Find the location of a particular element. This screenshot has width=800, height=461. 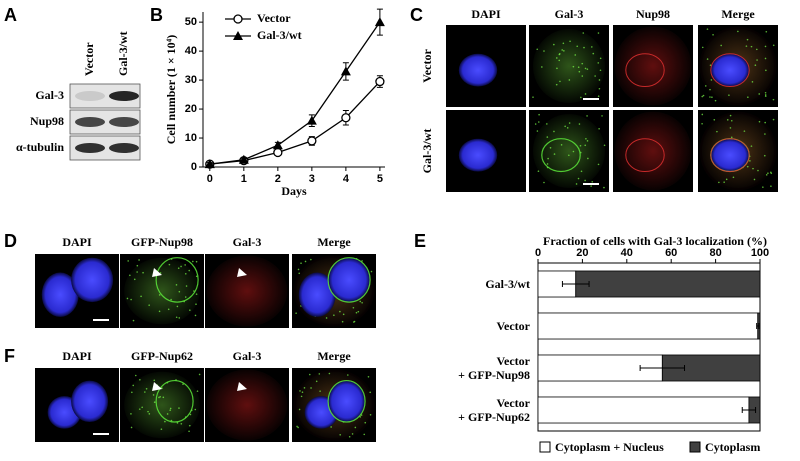

lane-label: Vector is located at coordinates (89, 59).